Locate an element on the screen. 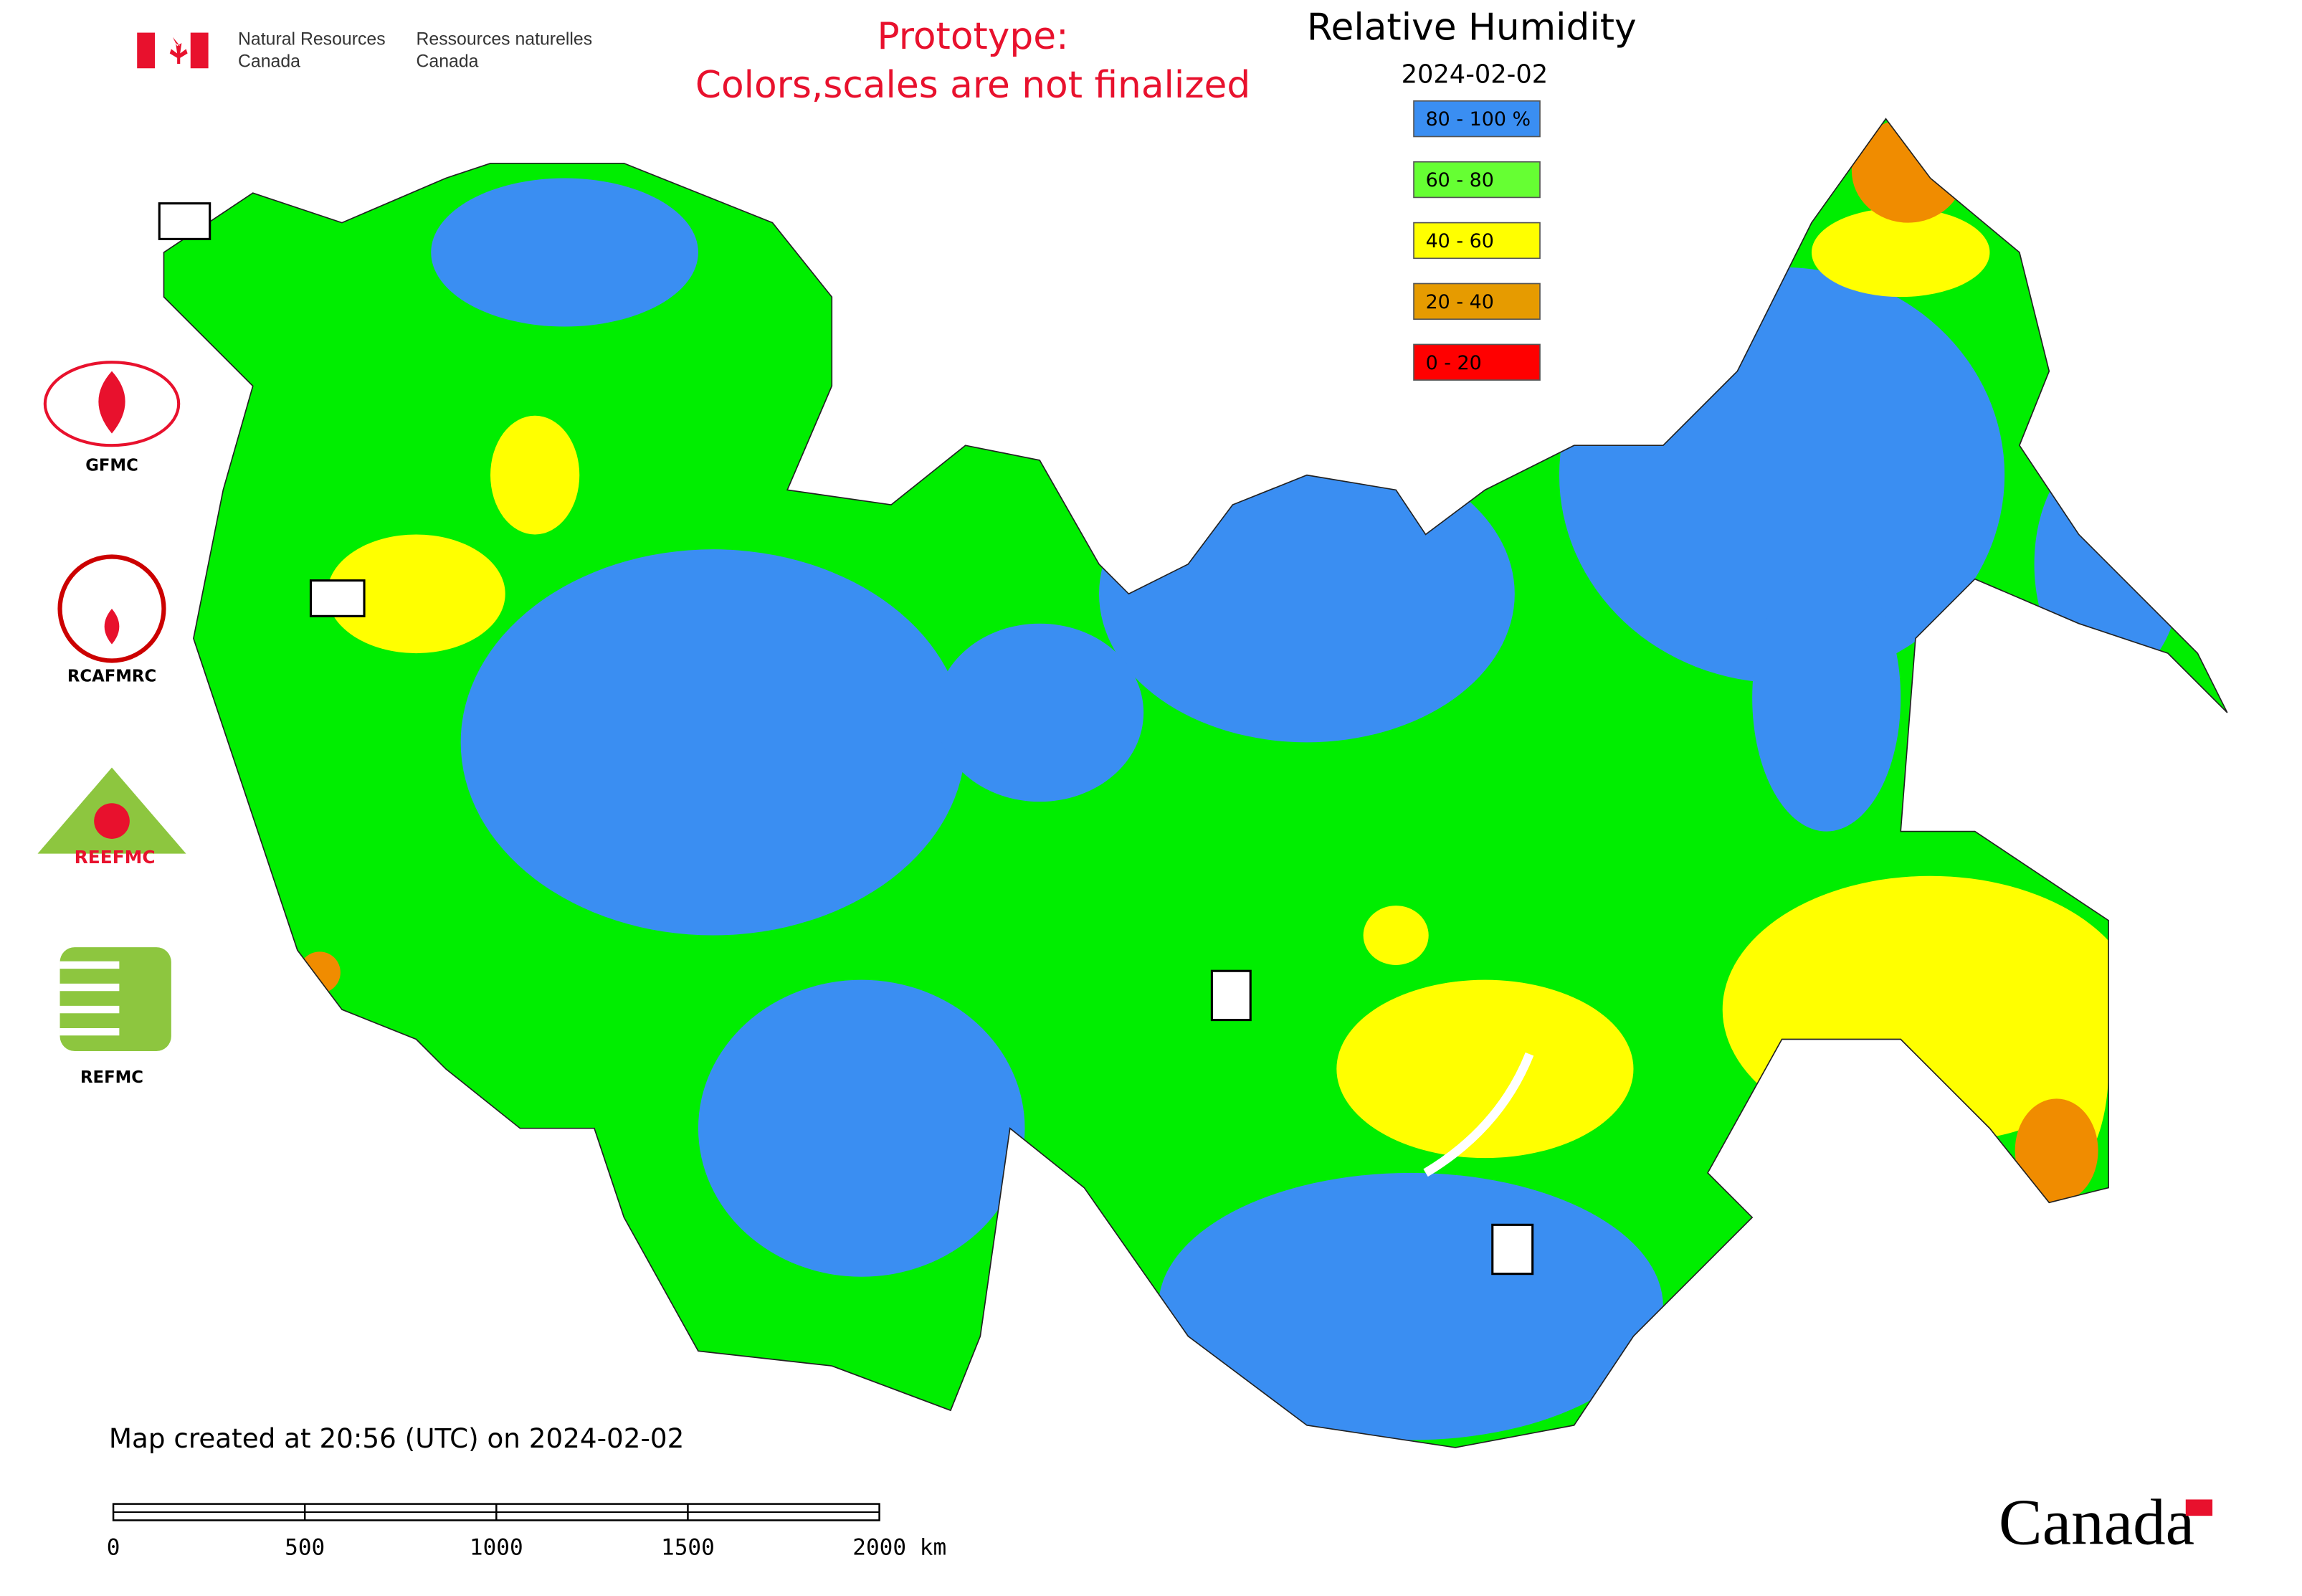  map-title: Relative Humidity is located at coordinates (1472, 27).